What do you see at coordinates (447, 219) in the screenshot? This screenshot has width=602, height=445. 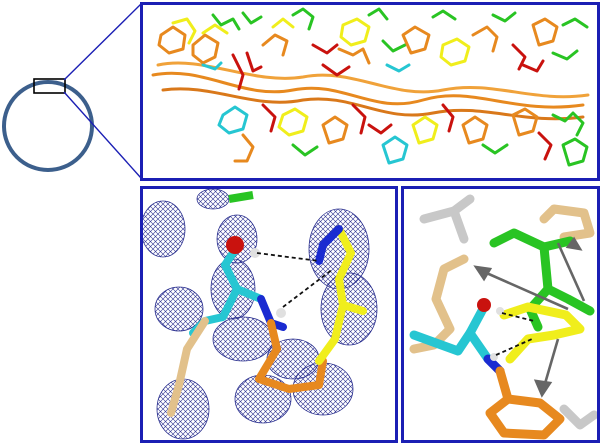 I see `grey-residue` at bounding box center [447, 219].